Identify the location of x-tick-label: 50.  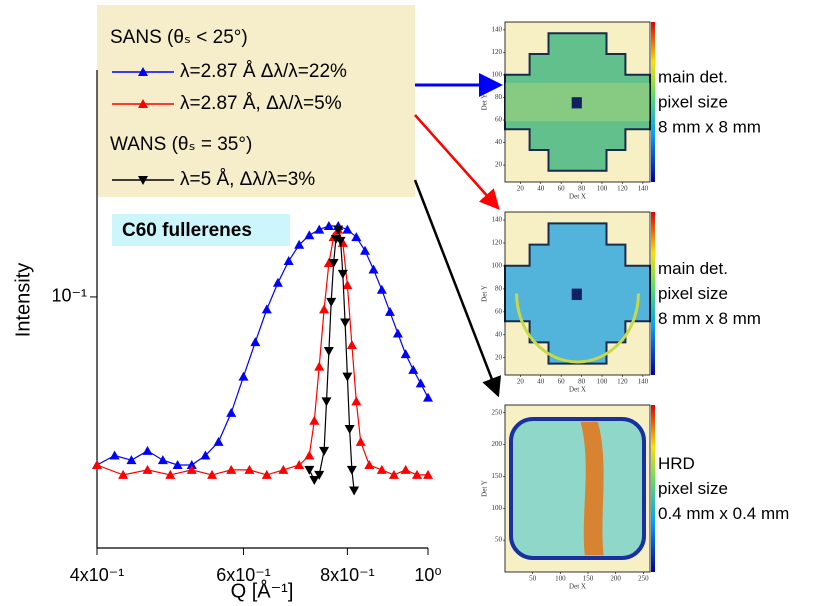
(533, 579).